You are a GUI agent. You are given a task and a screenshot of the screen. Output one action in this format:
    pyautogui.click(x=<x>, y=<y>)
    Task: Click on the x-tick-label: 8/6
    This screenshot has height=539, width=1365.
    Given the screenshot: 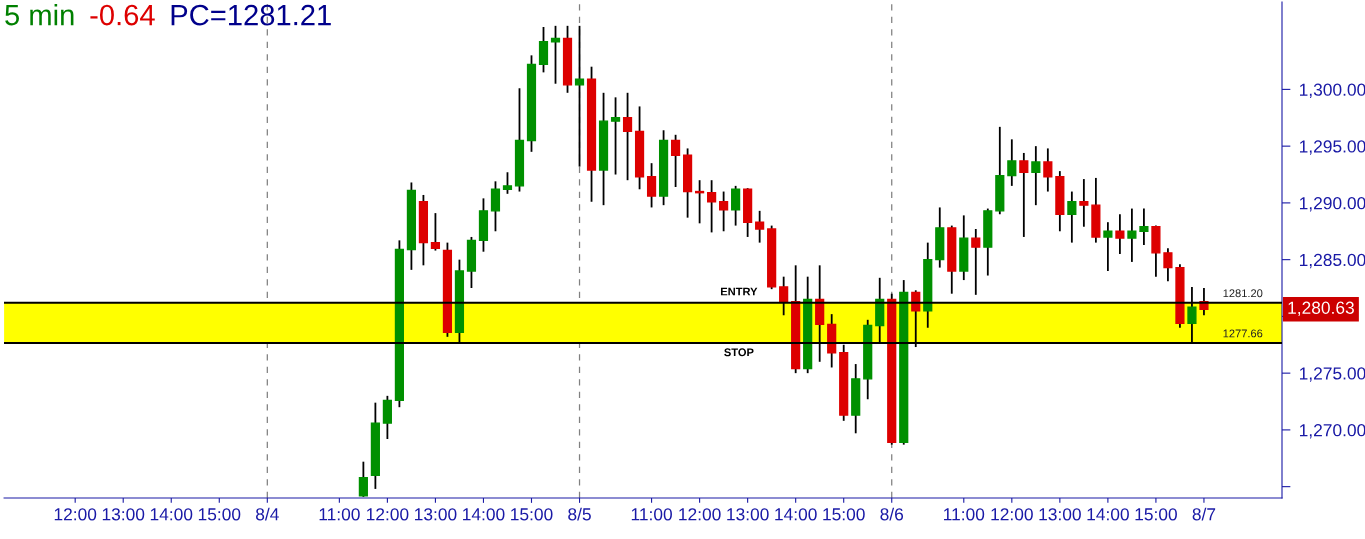 What is the action you would take?
    pyautogui.click(x=892, y=514)
    